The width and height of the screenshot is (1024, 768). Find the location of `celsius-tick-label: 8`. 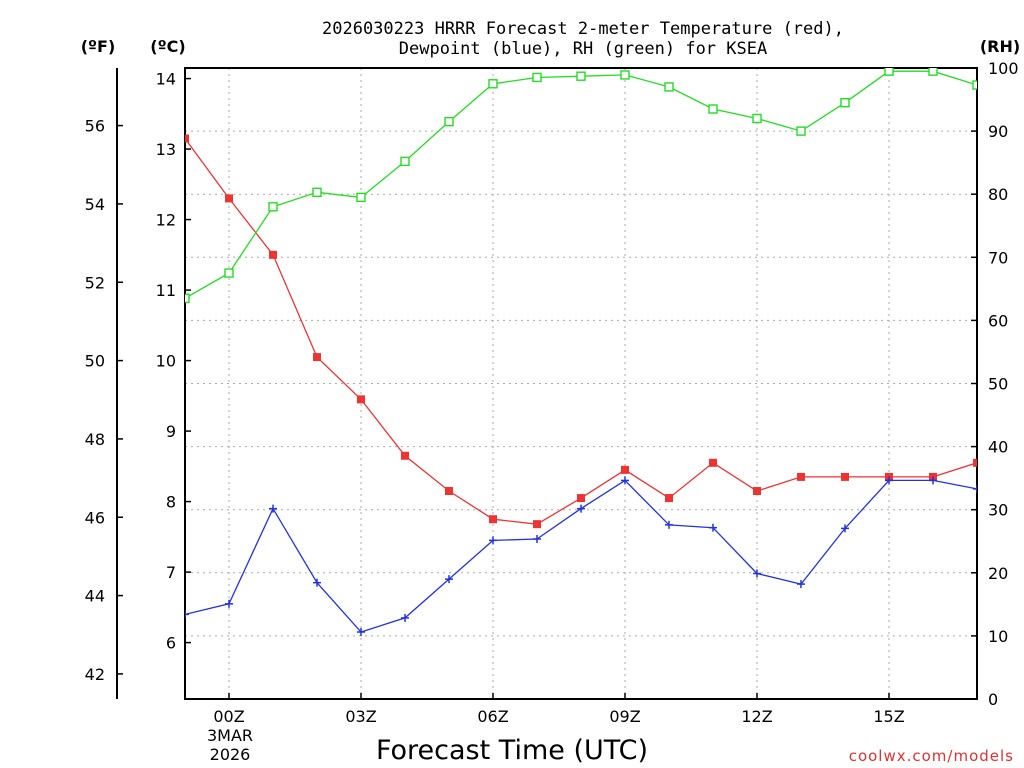

celsius-tick-label: 8 is located at coordinates (171, 502).